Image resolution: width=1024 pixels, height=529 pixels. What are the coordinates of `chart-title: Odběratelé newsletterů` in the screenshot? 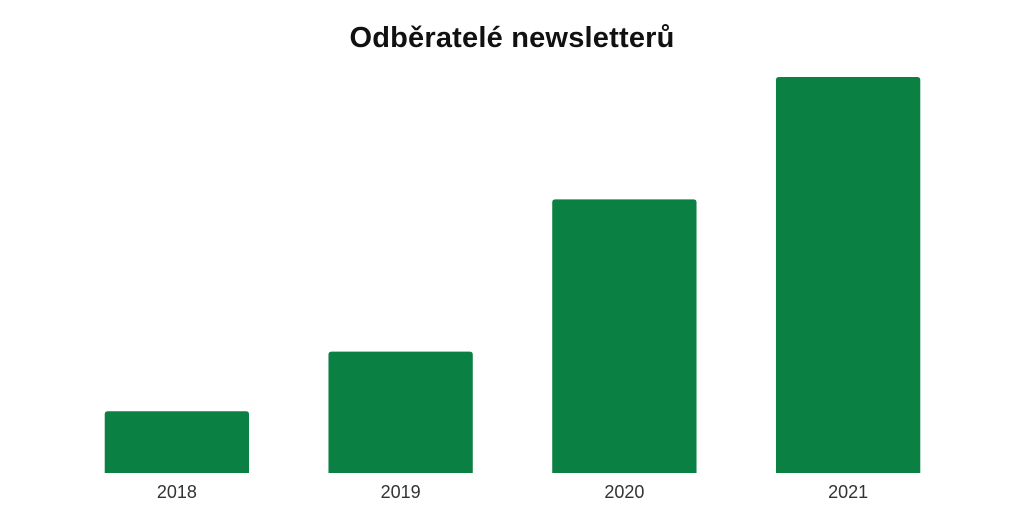 It's located at (512, 38).